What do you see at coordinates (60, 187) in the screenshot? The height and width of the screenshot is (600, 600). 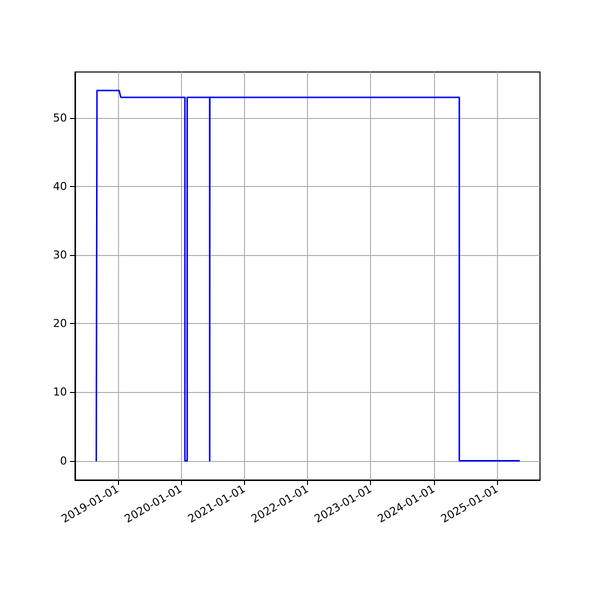 I see `y-tick-label: 40` at bounding box center [60, 187].